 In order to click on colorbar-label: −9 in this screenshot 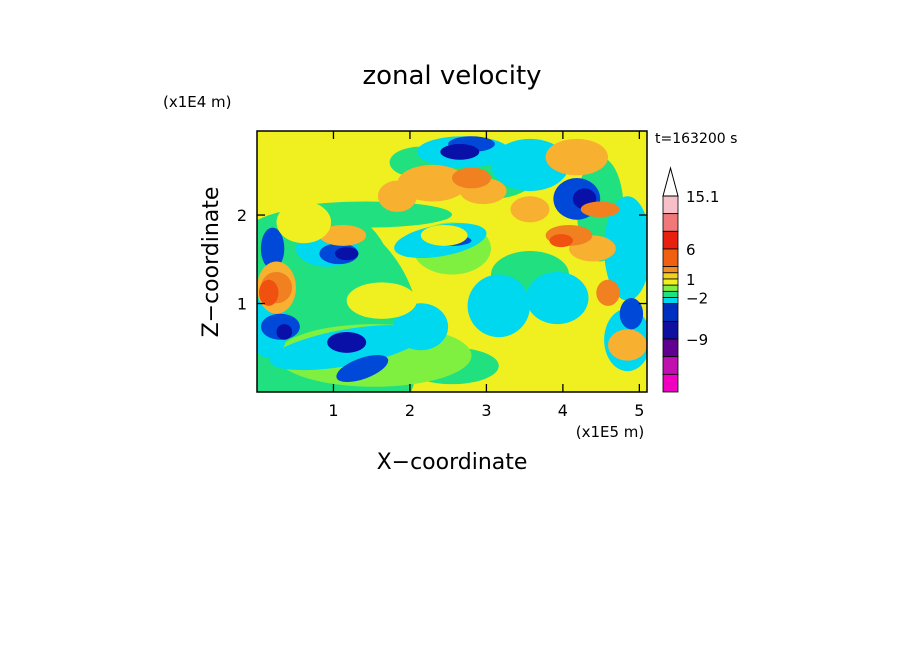, I will do `click(697, 340)`.